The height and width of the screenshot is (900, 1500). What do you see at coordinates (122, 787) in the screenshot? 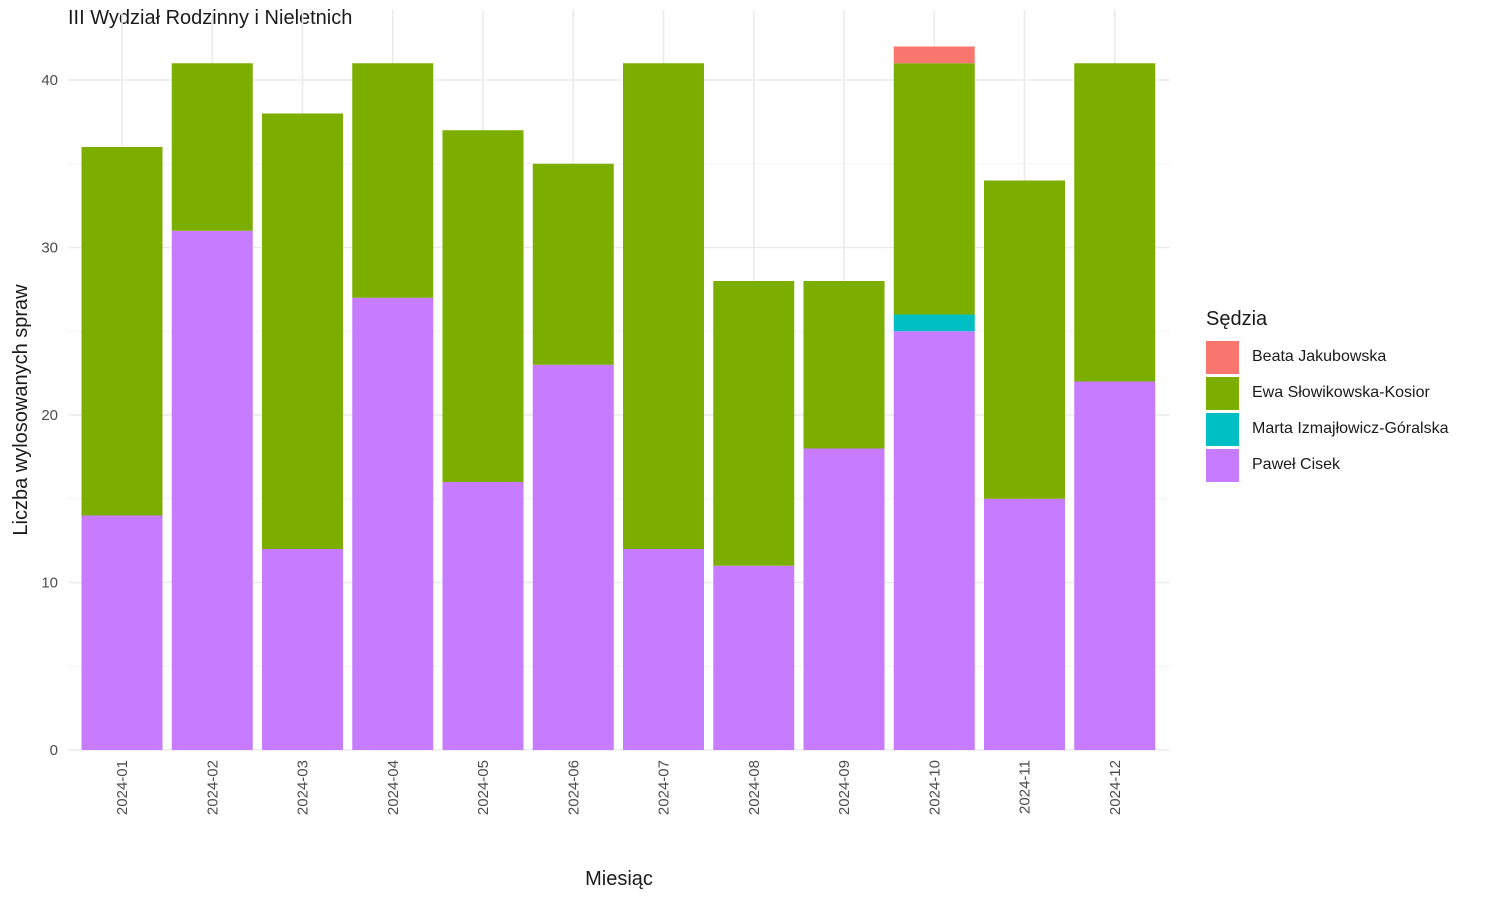
I see `x-tick-label: 2024-01` at bounding box center [122, 787].